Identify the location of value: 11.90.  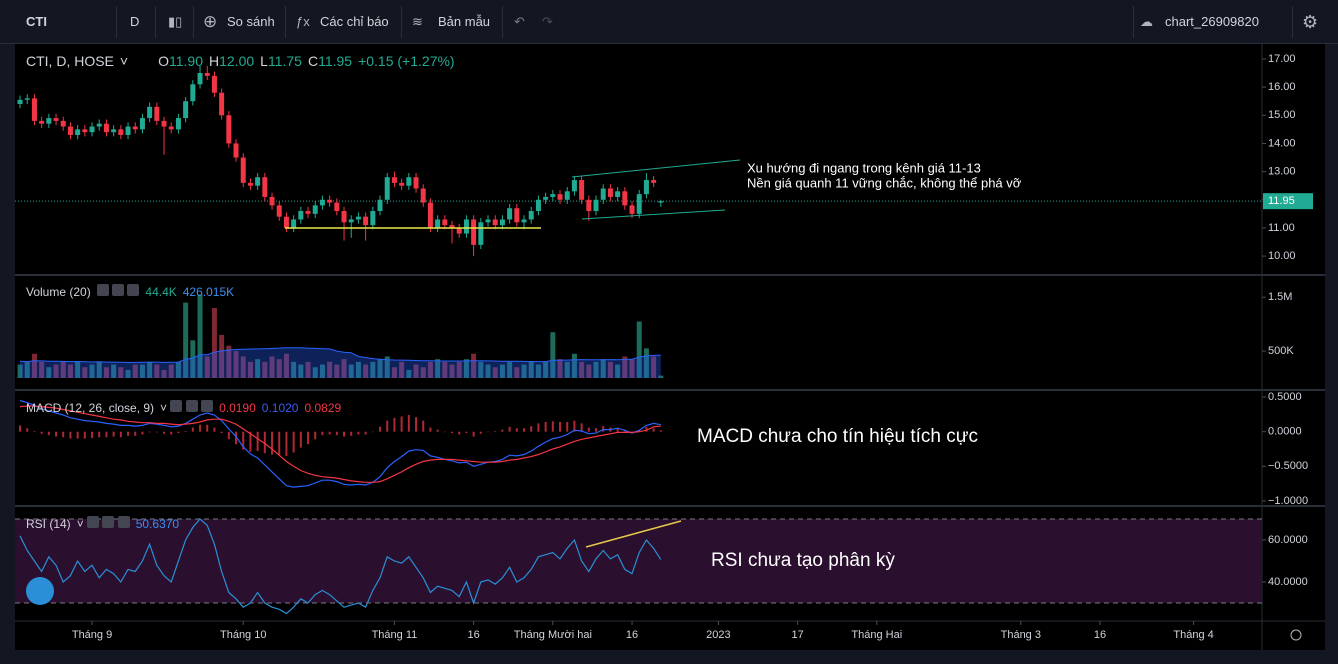
(185, 61).